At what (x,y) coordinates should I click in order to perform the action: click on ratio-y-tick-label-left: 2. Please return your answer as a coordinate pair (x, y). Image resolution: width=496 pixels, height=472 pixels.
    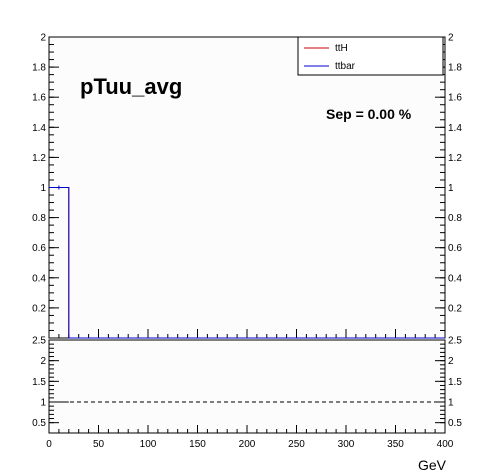
    Looking at the image, I should click on (43, 361).